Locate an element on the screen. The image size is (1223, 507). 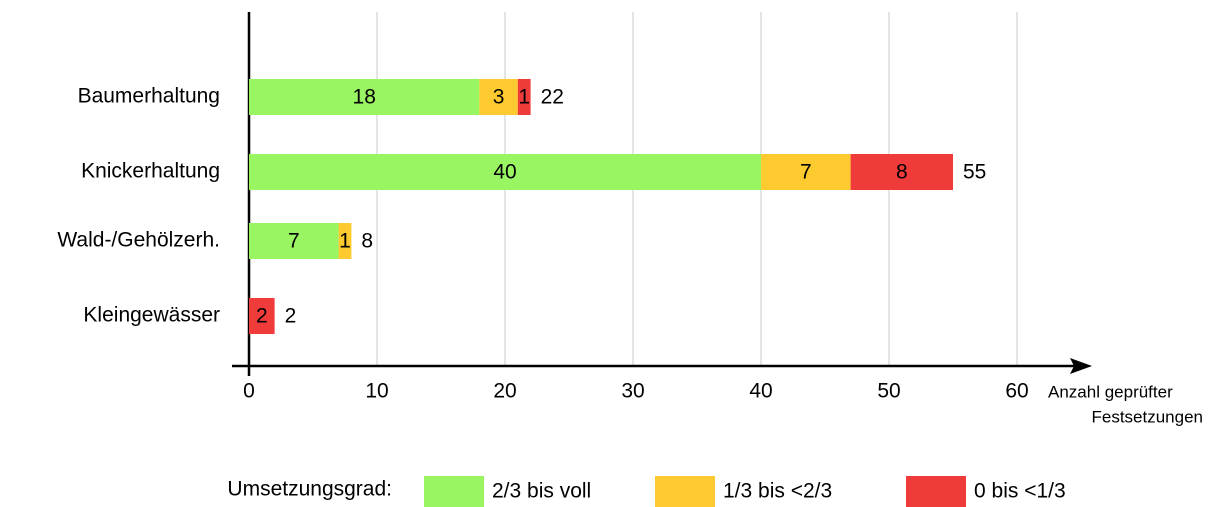
x-tick-label: 50 is located at coordinates (888, 391).